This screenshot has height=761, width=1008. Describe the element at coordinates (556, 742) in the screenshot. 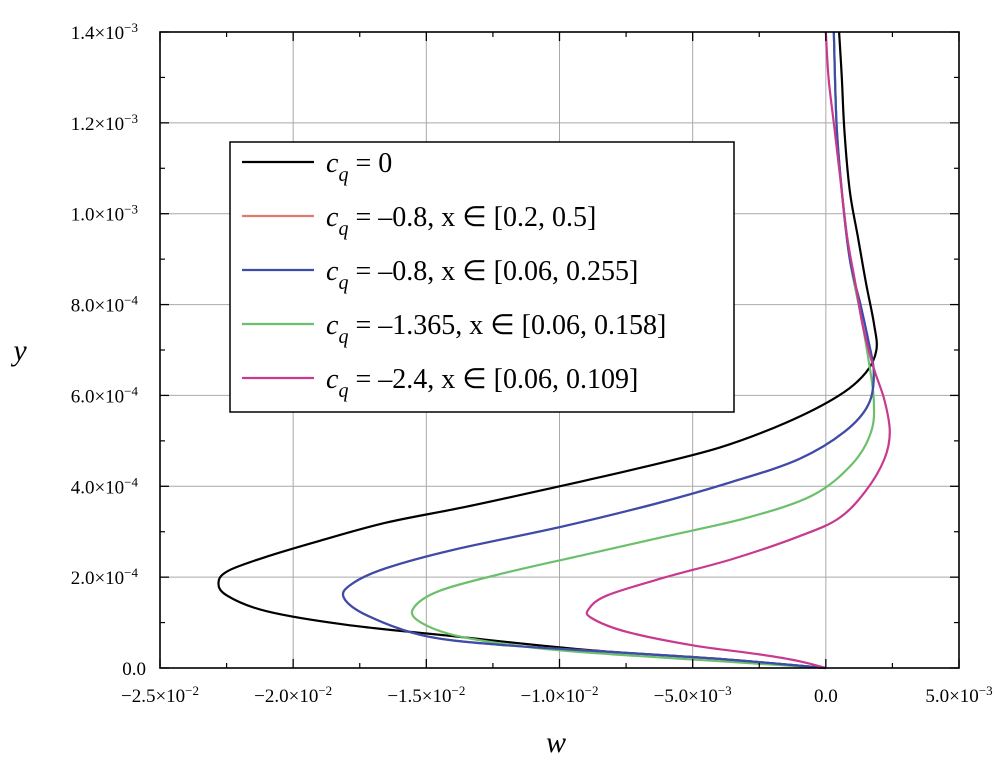

I see `x-axis-title: w` at that location.